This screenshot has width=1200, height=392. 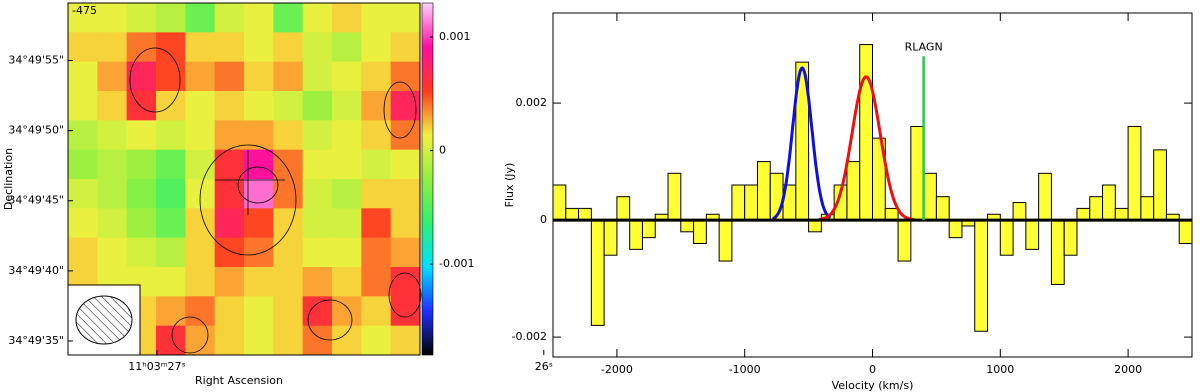 What do you see at coordinates (36, 340) in the screenshot?
I see `y-tick-label: 34°49'35"` at bounding box center [36, 340].